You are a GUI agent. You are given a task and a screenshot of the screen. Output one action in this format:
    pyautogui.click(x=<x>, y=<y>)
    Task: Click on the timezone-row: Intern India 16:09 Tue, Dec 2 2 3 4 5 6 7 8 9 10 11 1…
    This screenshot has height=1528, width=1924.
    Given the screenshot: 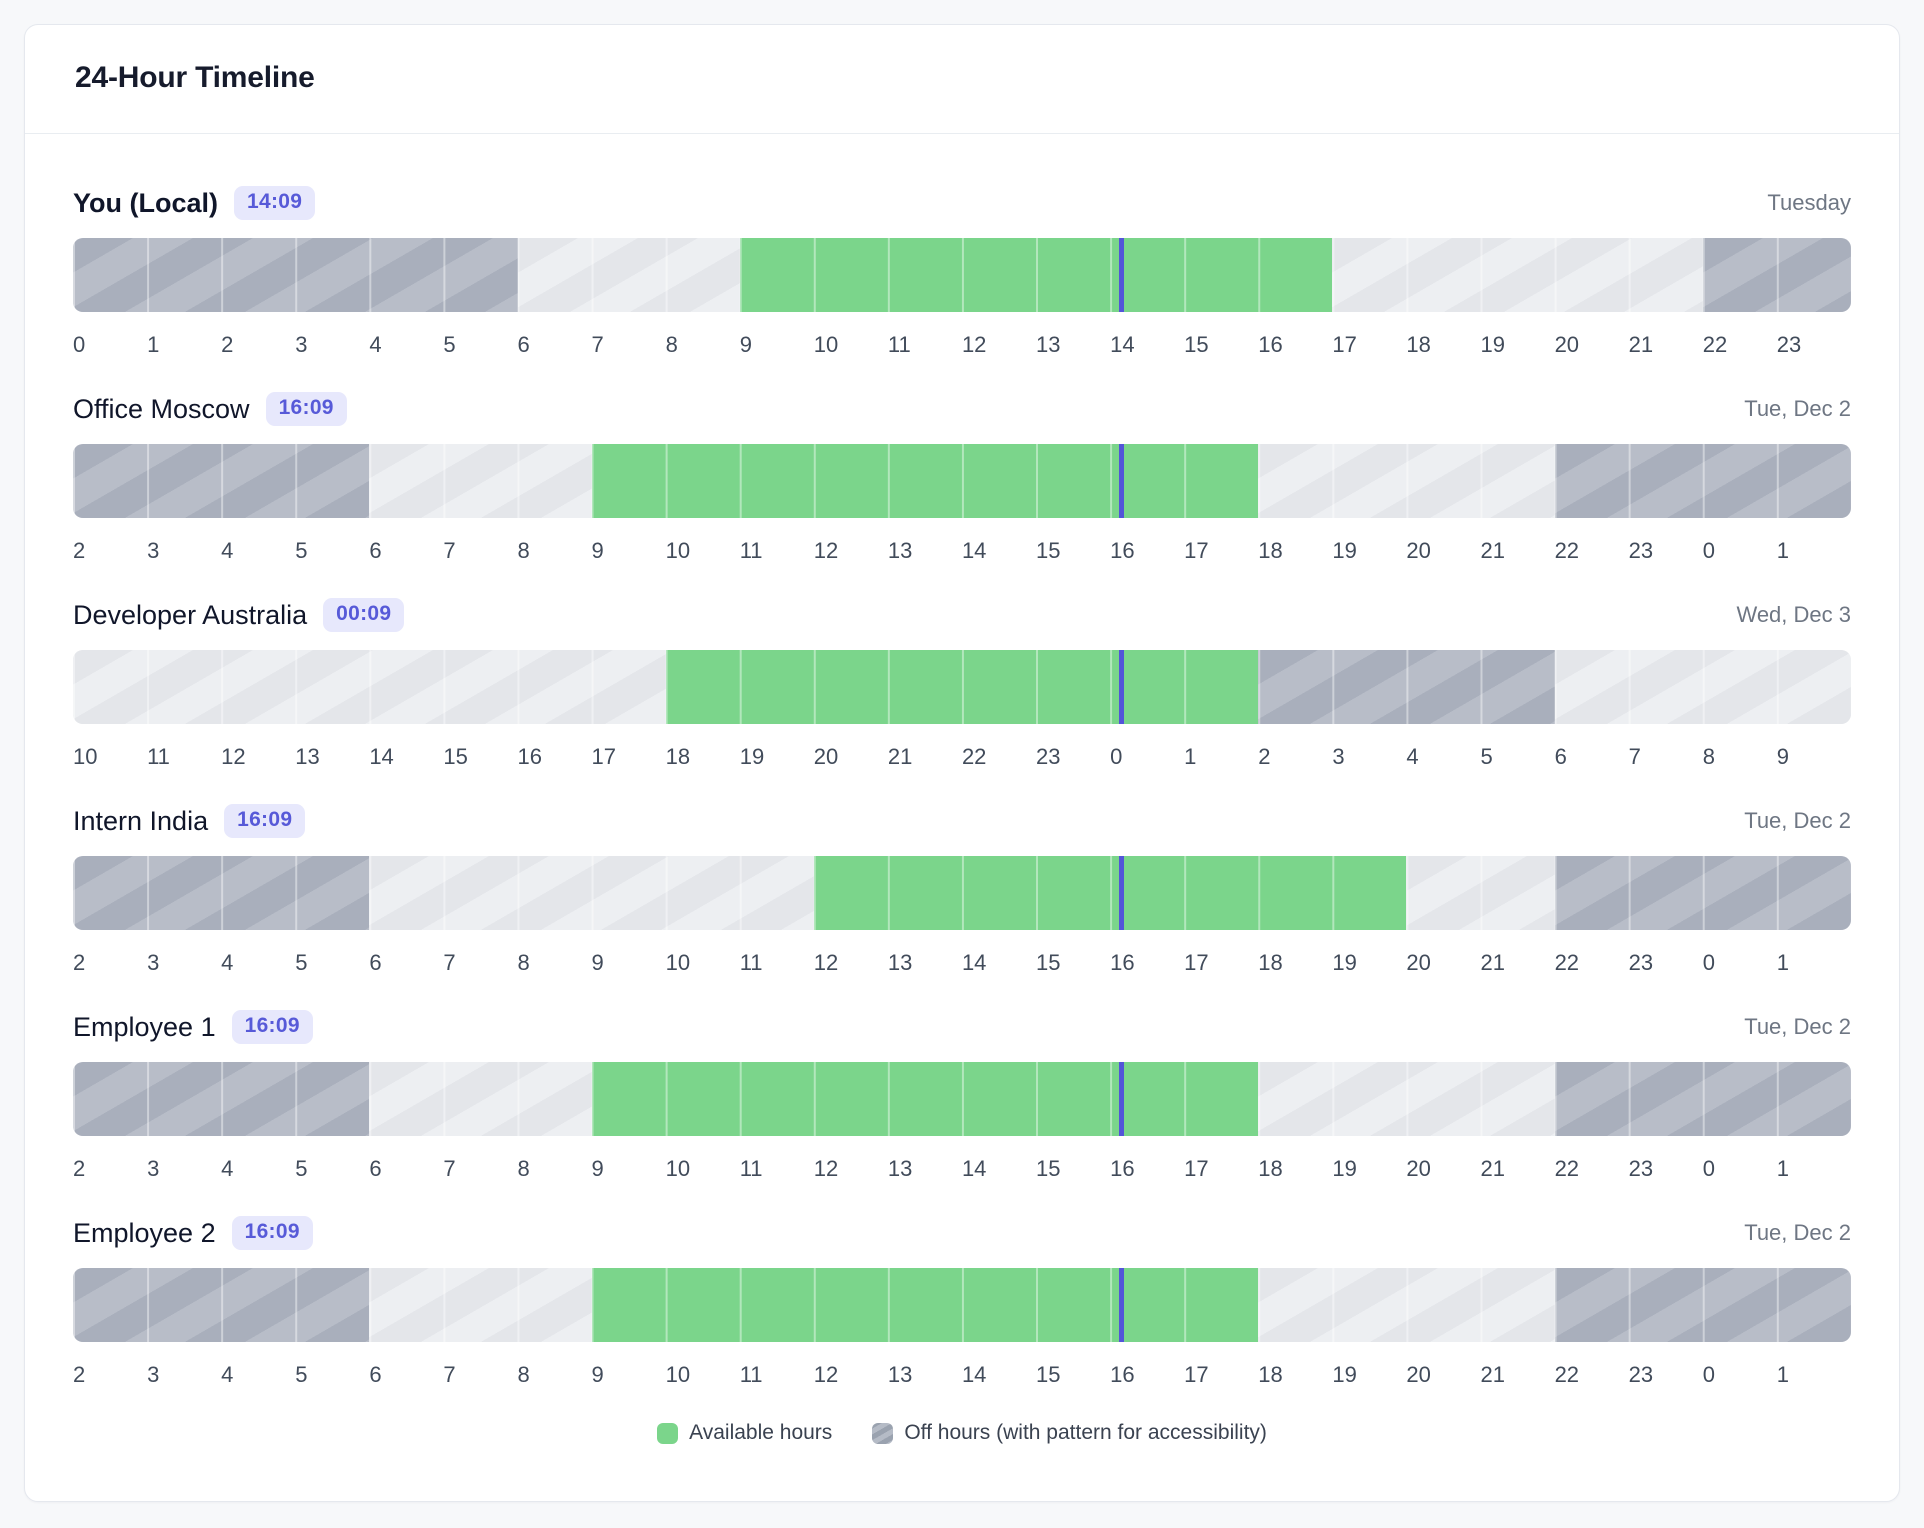 What is the action you would take?
    pyautogui.click(x=962, y=889)
    